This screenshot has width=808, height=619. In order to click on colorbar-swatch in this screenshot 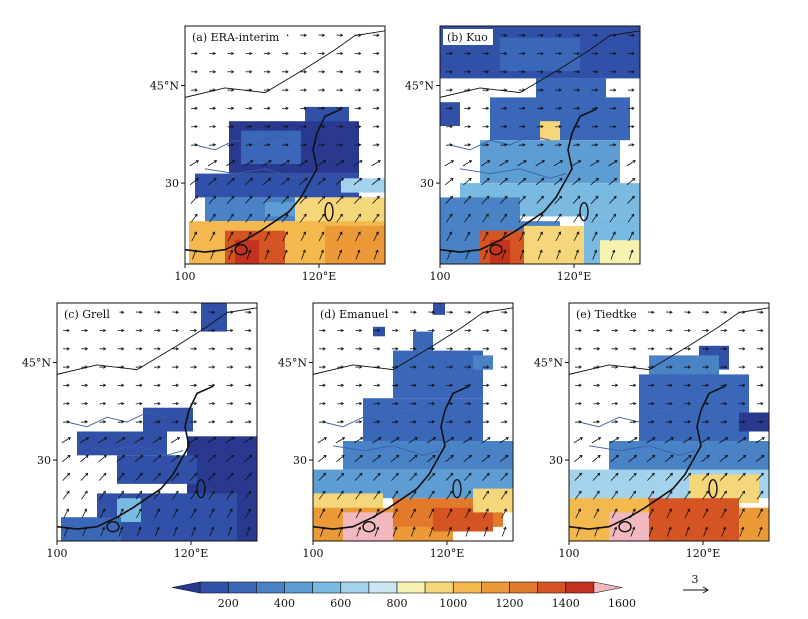, I will do `click(270, 587)`.